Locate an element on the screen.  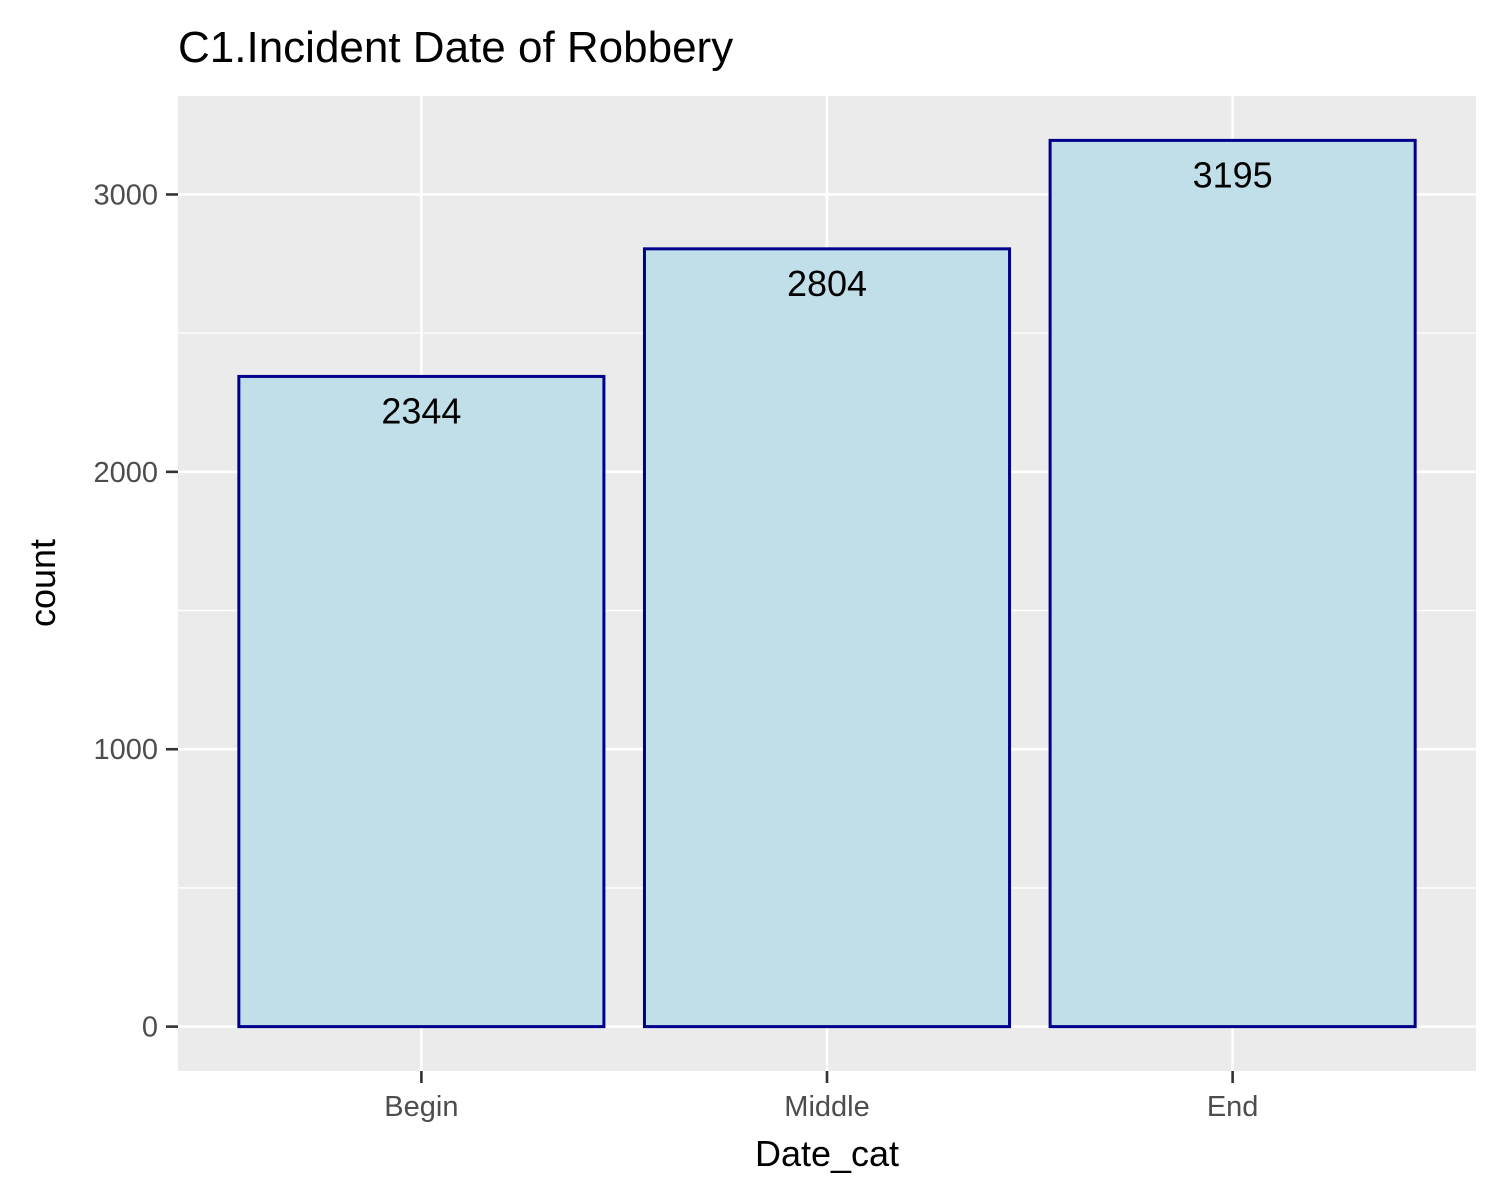
x-axis: Begin Middle End is located at coordinates (821, 1097).